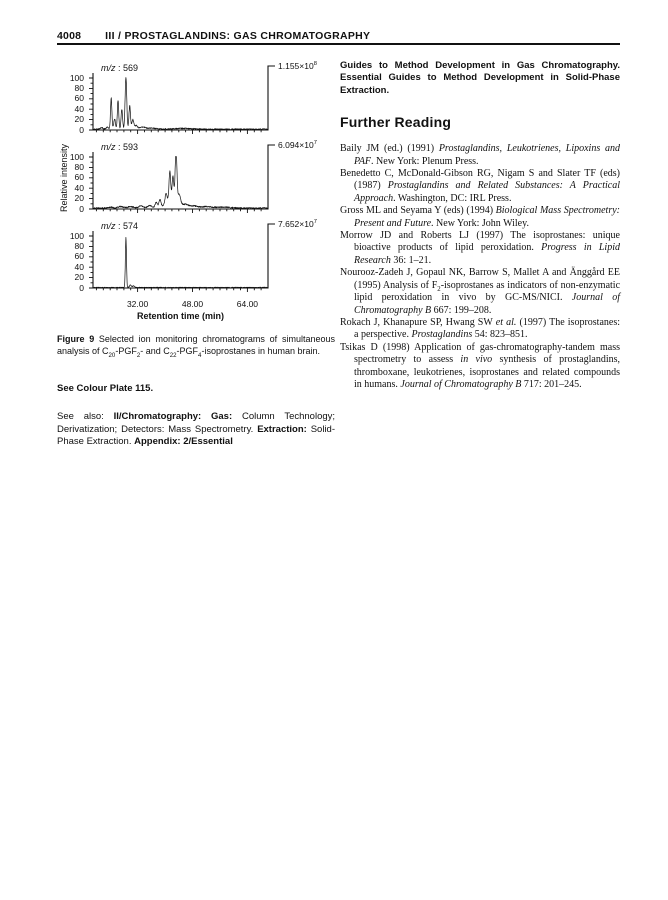 This screenshot has height=900, width=668. I want to click on x-axis: 32.00 48.00 64.00 Retention time (min), so click(196, 311).